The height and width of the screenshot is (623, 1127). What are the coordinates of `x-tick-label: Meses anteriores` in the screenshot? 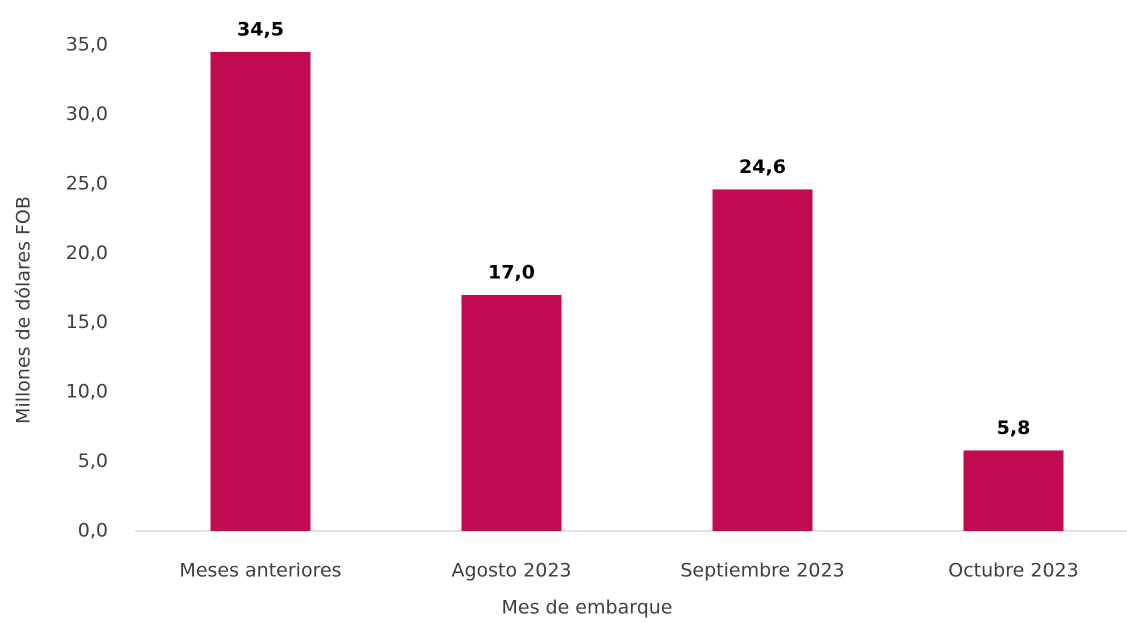 It's located at (260, 571).